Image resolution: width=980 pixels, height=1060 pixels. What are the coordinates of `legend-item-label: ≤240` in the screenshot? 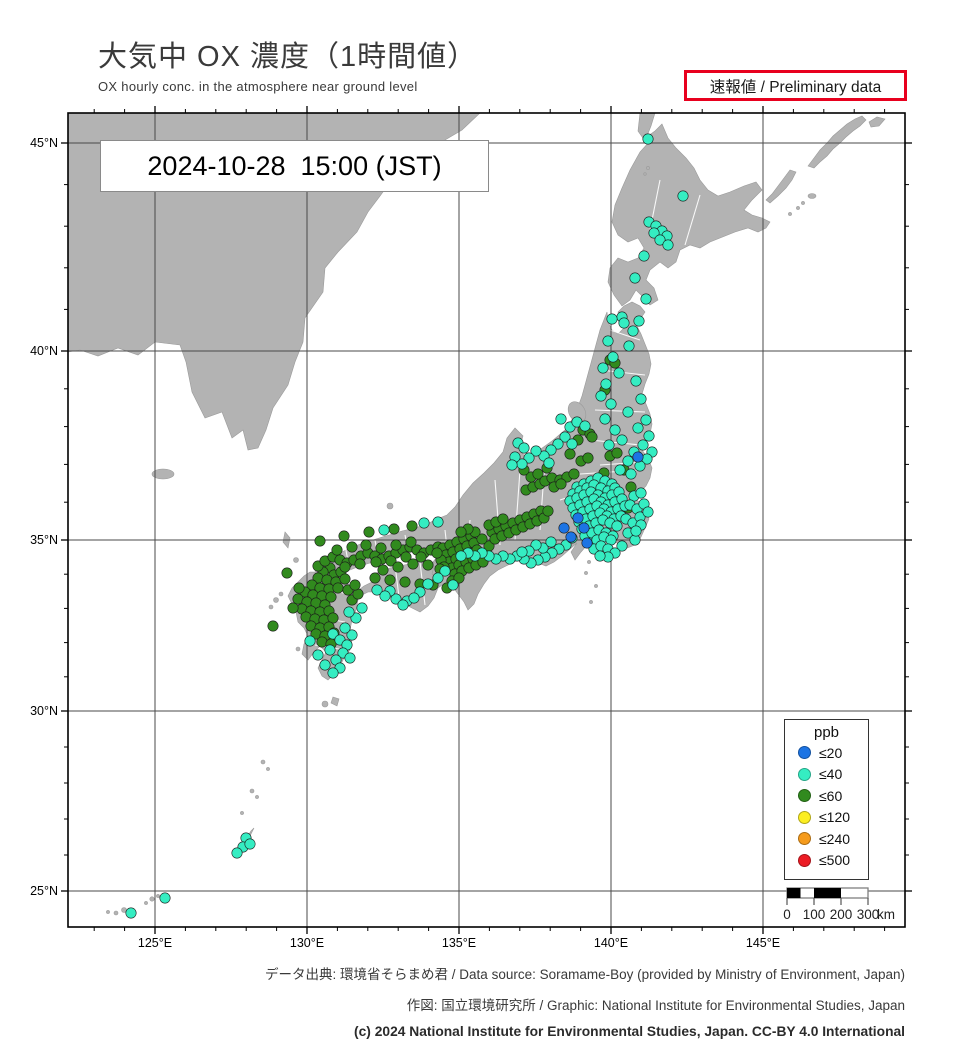 It's located at (835, 838).